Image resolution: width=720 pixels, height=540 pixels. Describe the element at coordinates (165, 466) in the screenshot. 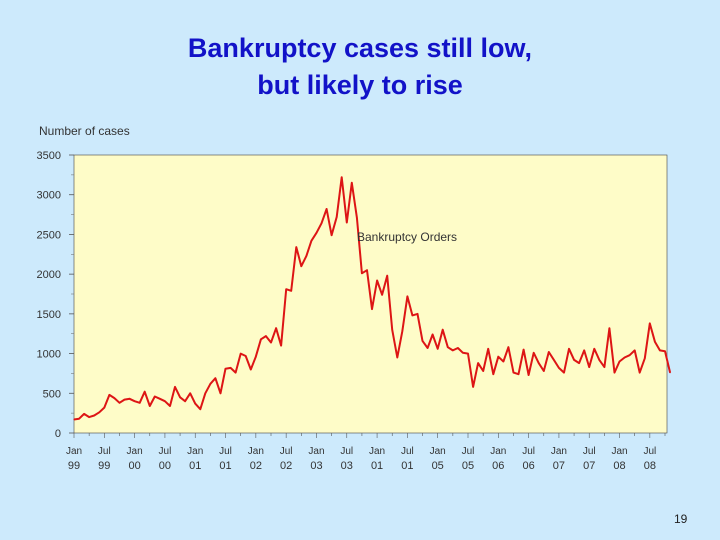

I see `x-tick-label-year: 00` at that location.